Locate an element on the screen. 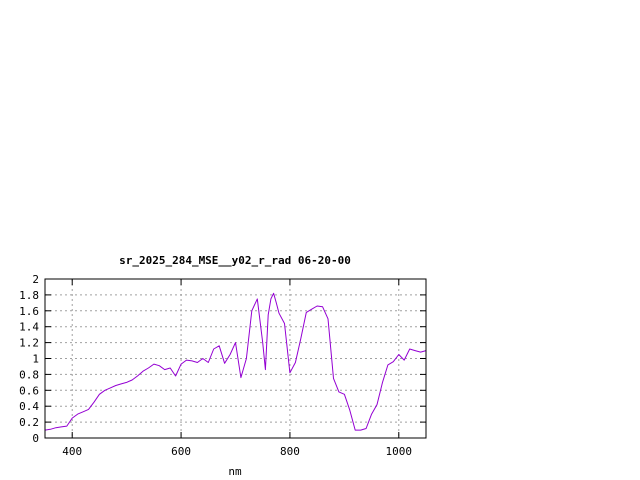  y-tick-label: 1.2 is located at coordinates (29, 343).